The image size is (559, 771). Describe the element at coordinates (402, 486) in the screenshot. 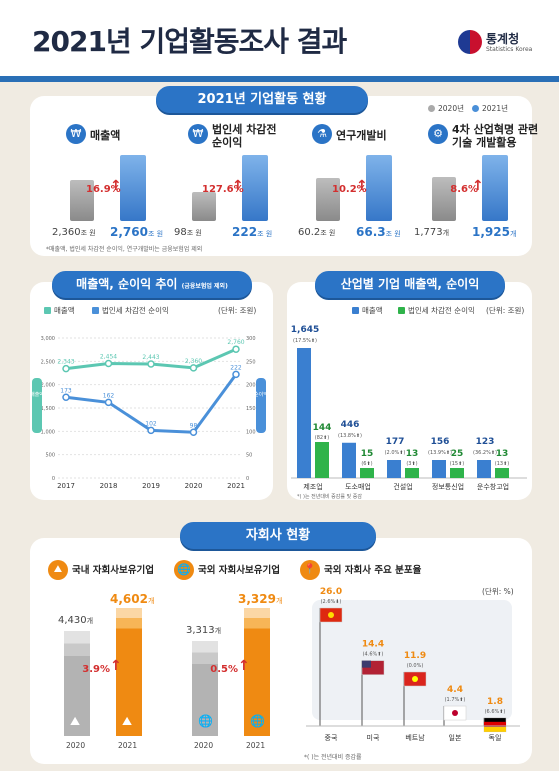

I see `category-label: 건설업` at that location.